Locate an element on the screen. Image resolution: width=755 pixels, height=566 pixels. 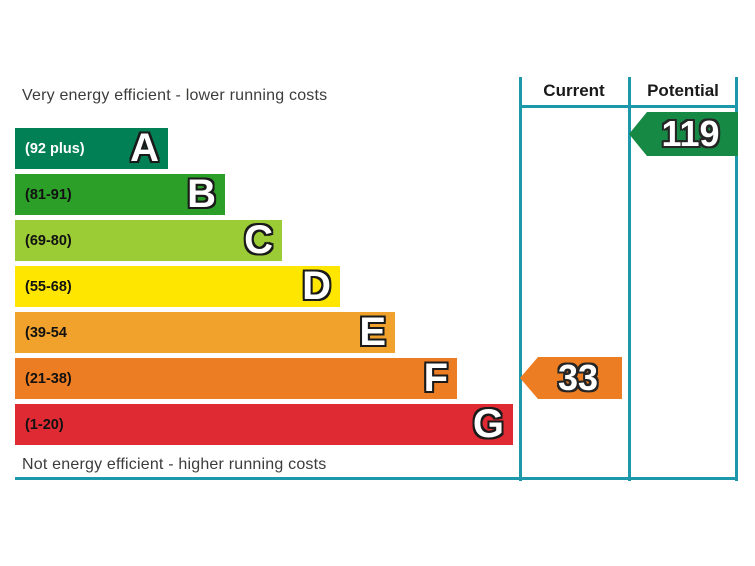
current-rating-arrow: 33 is located at coordinates (571, 378).